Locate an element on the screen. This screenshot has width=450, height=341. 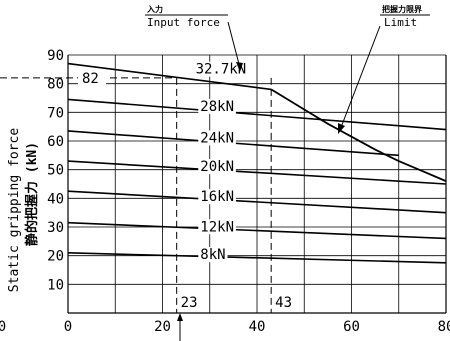
y-tick-label: 80 is located at coordinates (55, 85).